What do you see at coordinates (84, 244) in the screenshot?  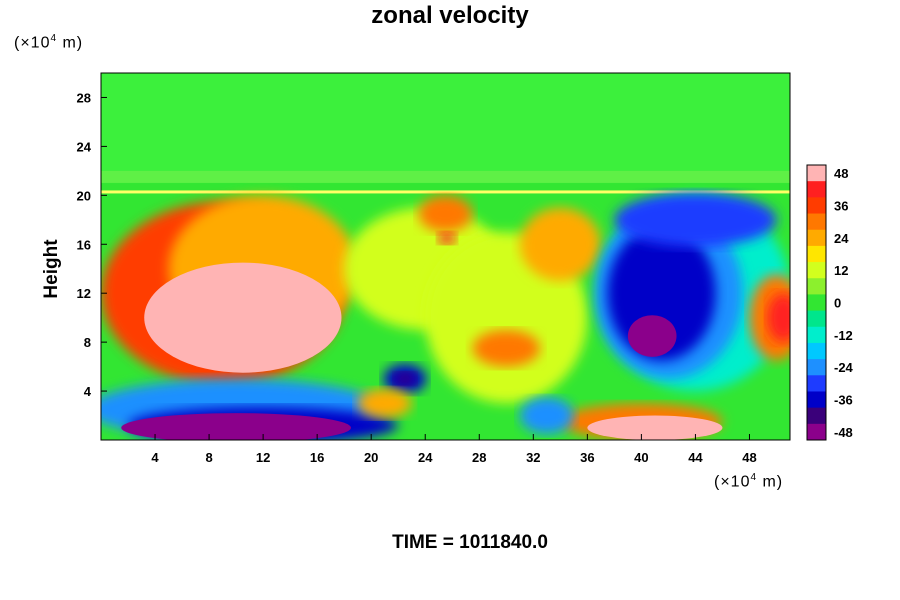 I see `y-tick-label-3: 16` at bounding box center [84, 244].